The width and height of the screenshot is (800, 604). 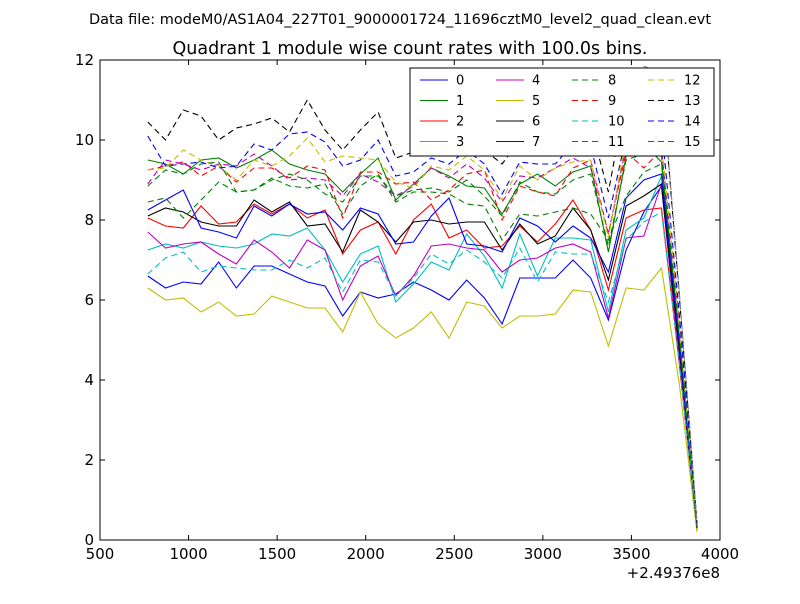 What do you see at coordinates (460, 122) in the screenshot?
I see `legend-label: 2` at bounding box center [460, 122].